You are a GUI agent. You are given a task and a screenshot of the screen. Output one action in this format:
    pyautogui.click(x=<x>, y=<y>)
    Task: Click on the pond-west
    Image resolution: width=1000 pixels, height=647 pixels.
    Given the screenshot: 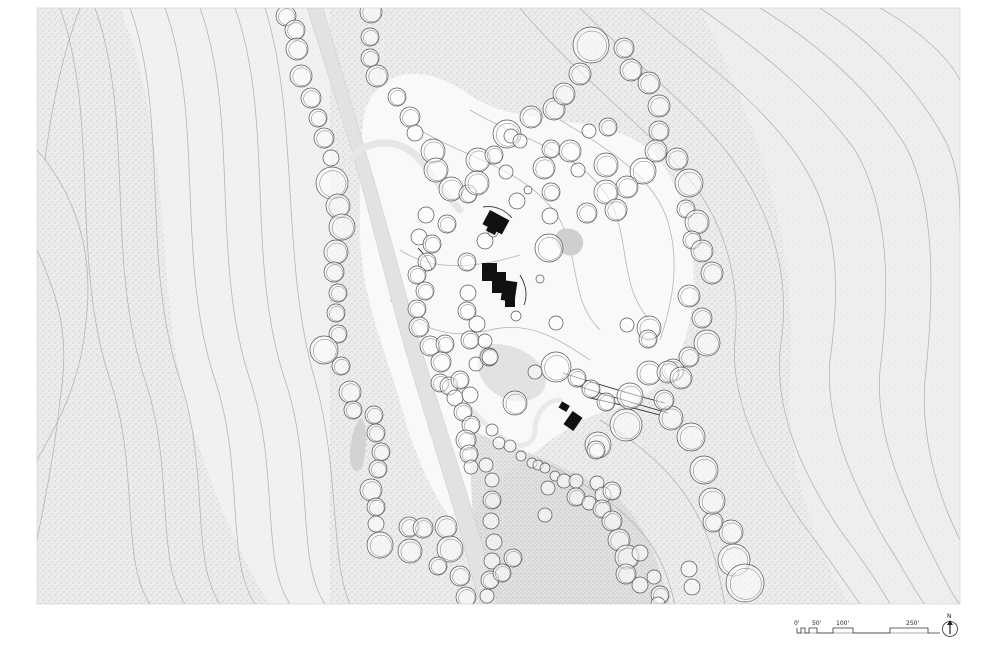 What is the action you would take?
    pyautogui.click(x=358, y=445)
    